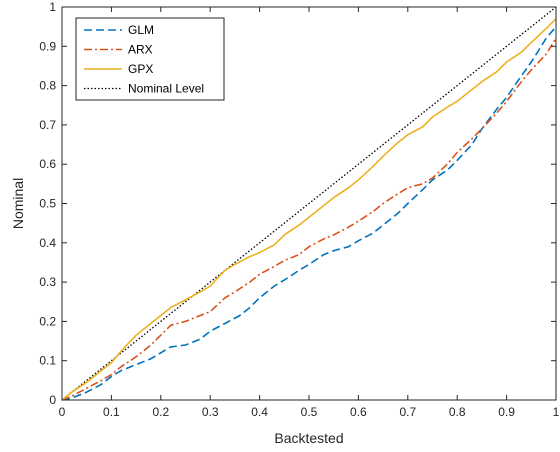 This screenshot has width=560, height=452. What do you see at coordinates (47, 204) in the screenshot?
I see `y-tick-label: 0.5` at bounding box center [47, 204].